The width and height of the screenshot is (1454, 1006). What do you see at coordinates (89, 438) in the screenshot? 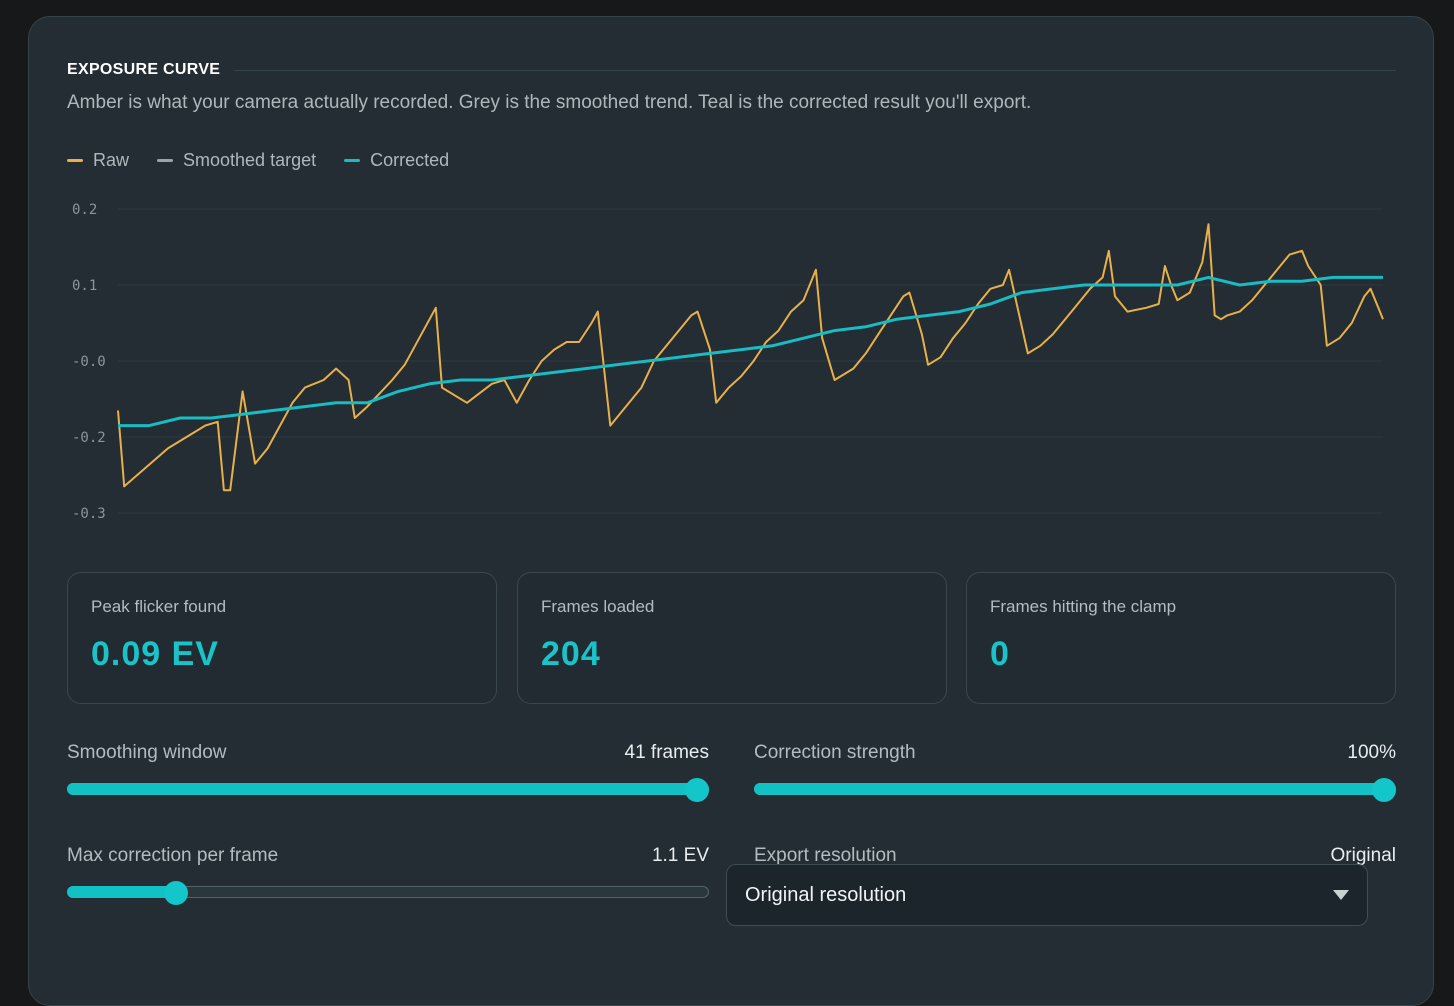
I see `y-tick-label: -0.2` at bounding box center [89, 438].